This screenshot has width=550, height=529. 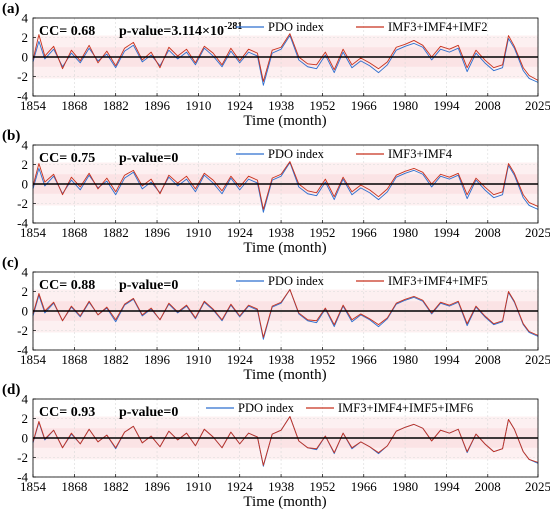 I want to click on cc-annotation: CC= 0.68, so click(x=67, y=31).